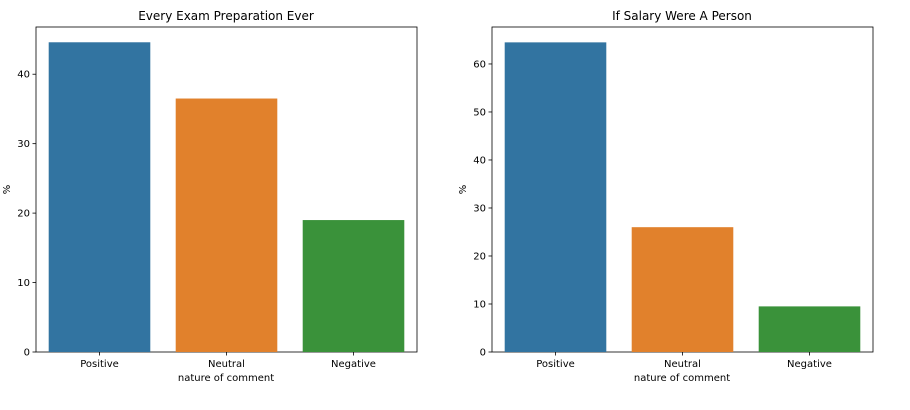 This screenshot has width=910, height=410. I want to click on y-tick-label: 50, so click(479, 112).